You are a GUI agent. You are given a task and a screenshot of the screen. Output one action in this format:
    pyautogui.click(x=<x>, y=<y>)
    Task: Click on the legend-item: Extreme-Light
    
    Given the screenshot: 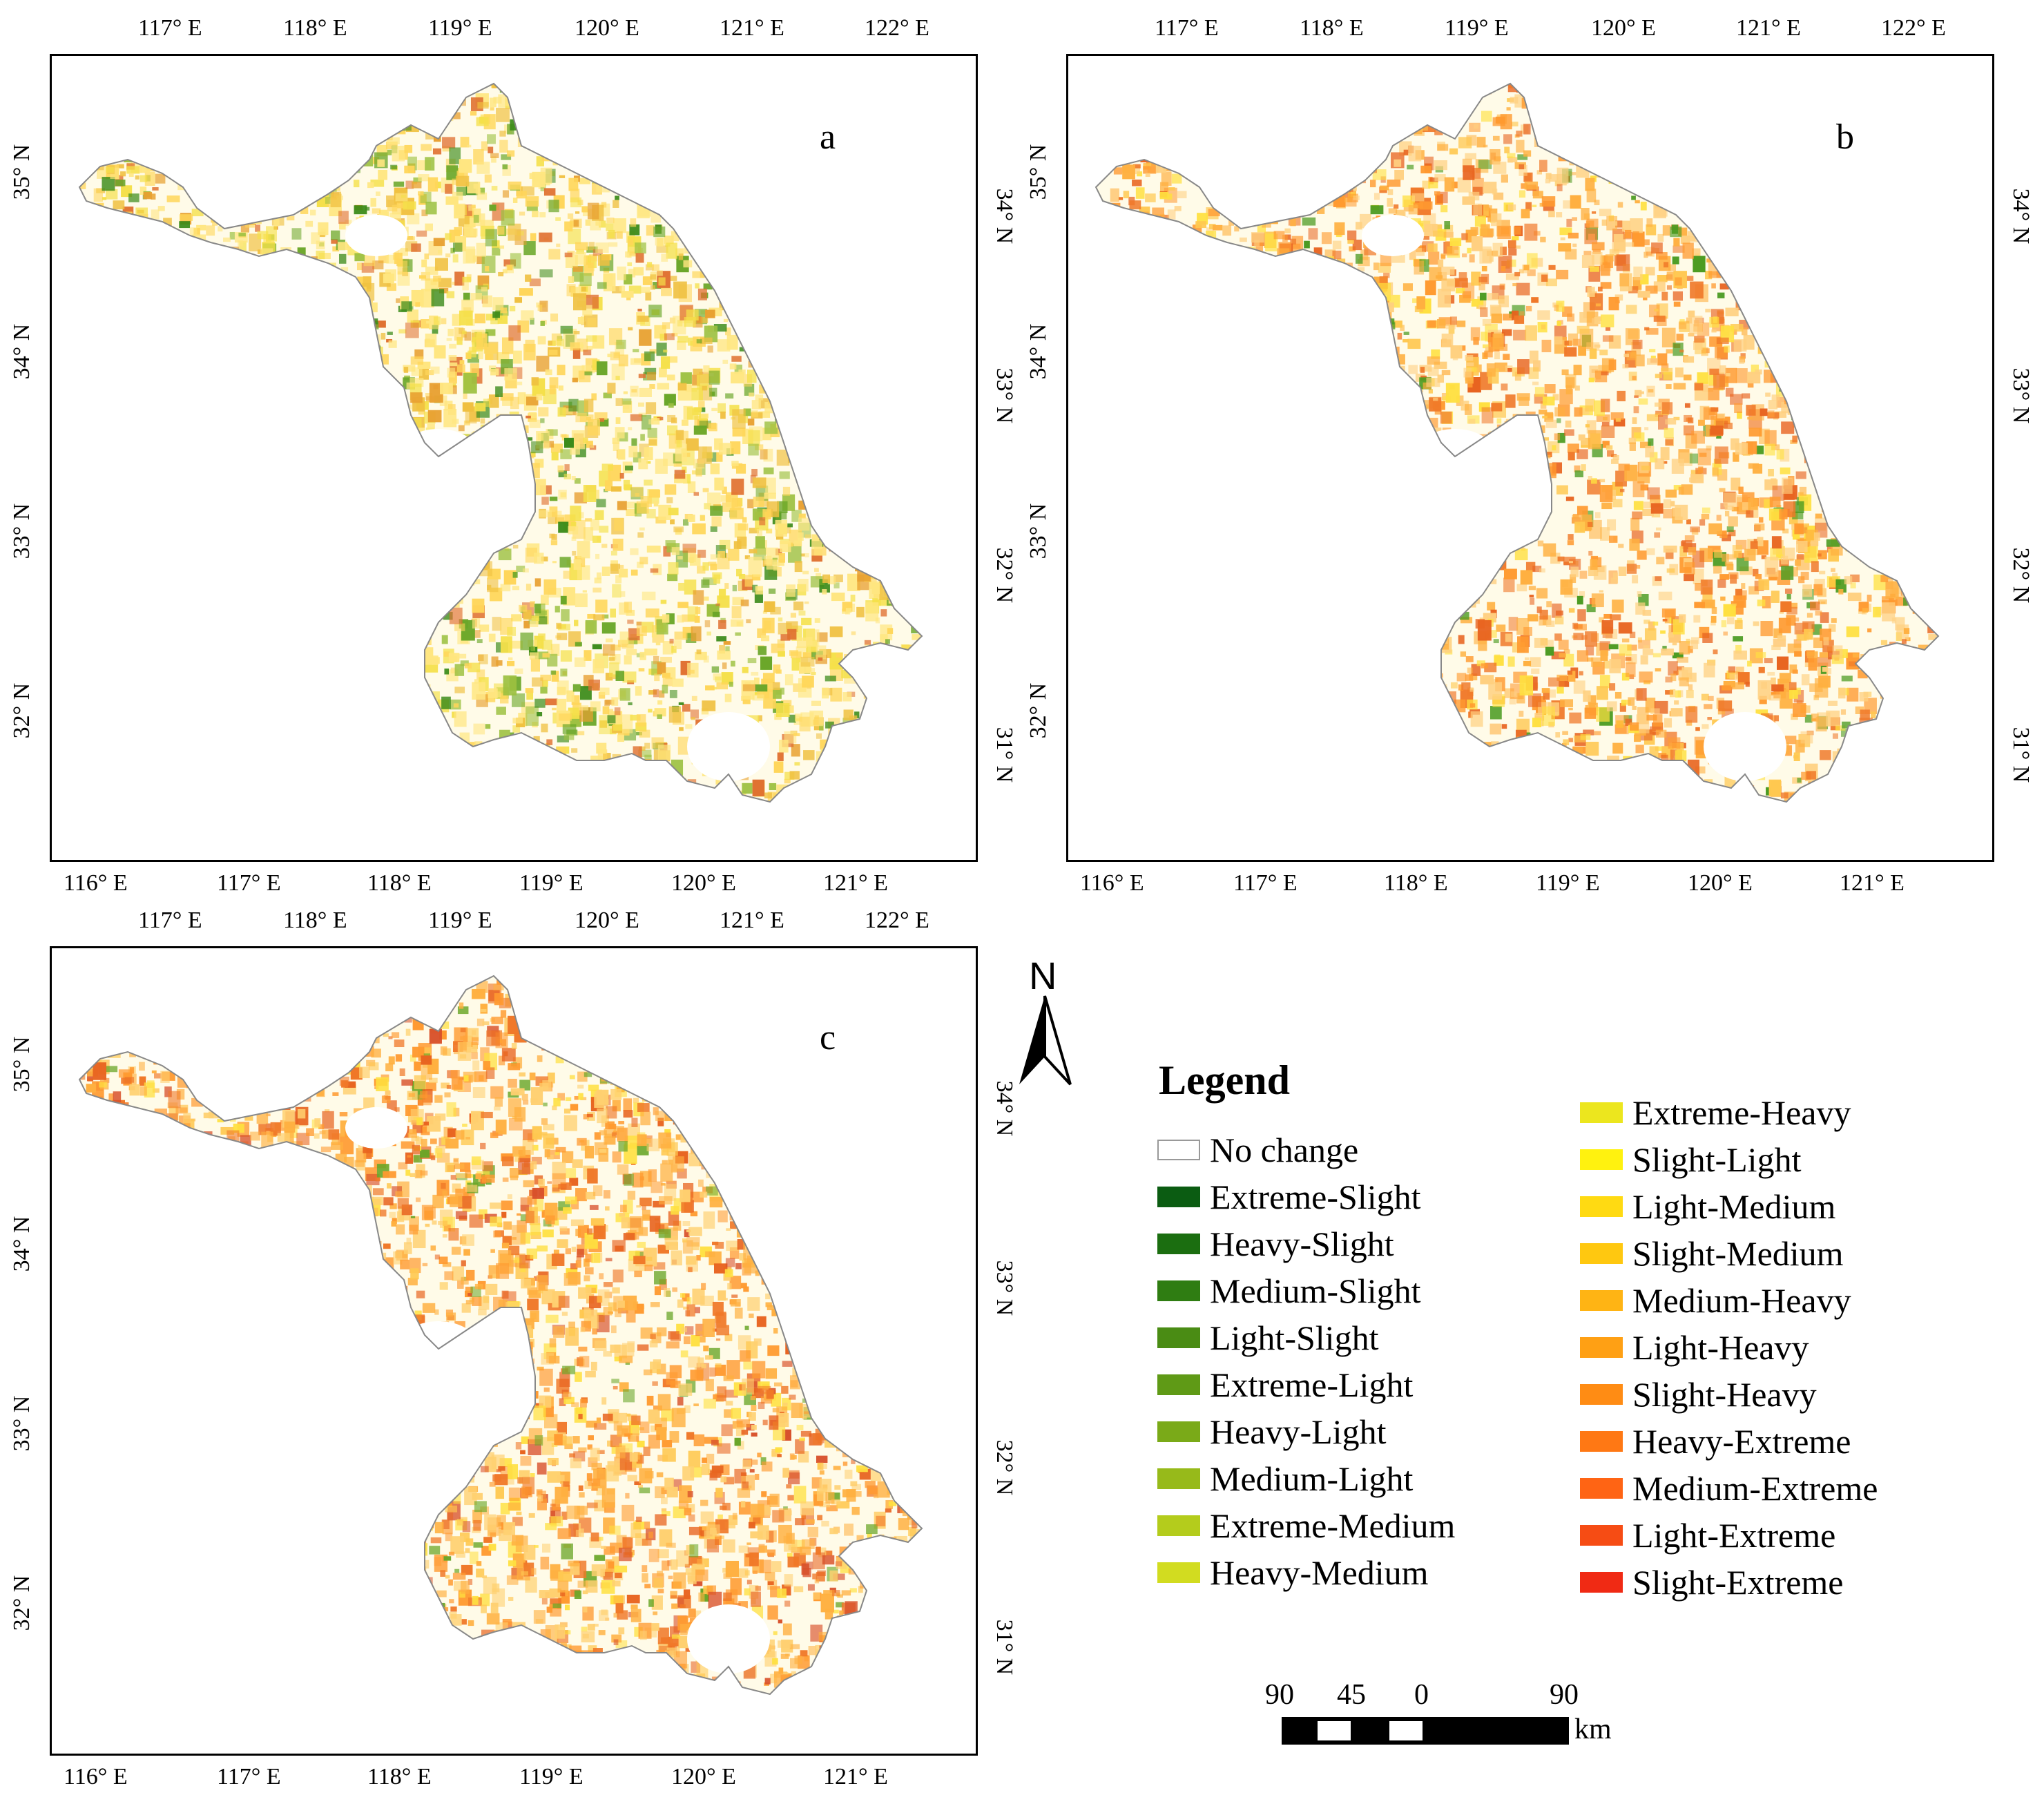 What is the action you would take?
    pyautogui.click(x=1285, y=1384)
    